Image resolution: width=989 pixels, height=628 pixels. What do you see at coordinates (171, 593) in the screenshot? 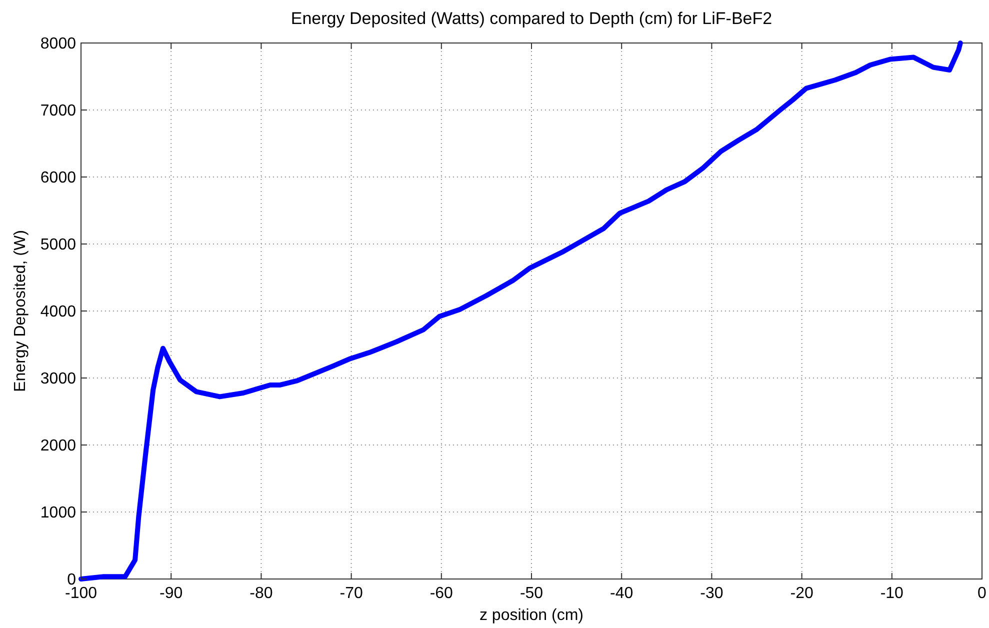
I see `x-tick-label: -90` at bounding box center [171, 593].